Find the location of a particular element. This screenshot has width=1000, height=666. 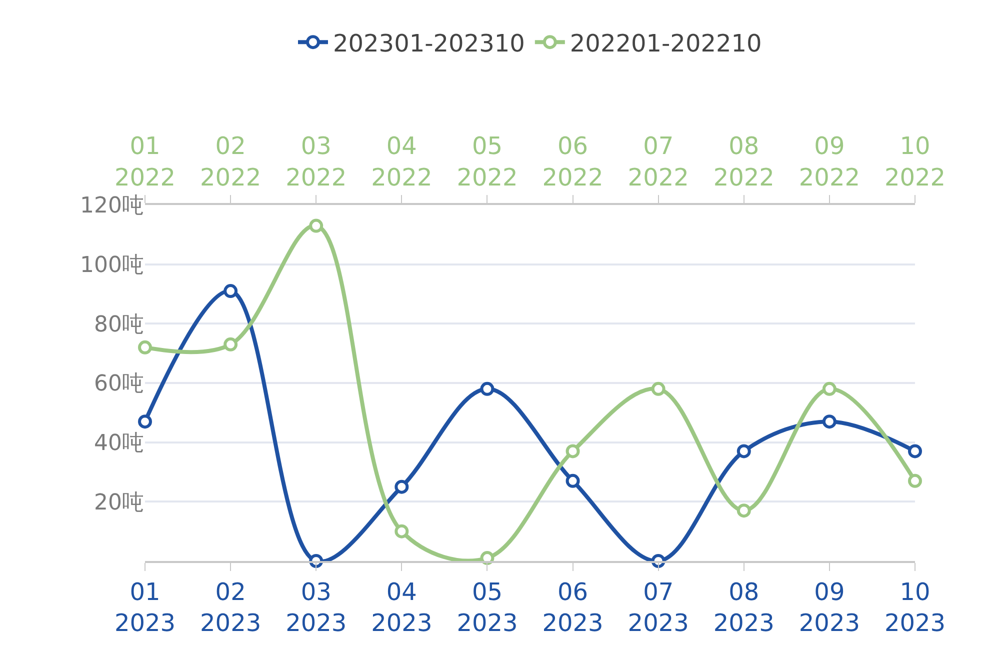

text: 04 2022 is located at coordinates (401, 162).